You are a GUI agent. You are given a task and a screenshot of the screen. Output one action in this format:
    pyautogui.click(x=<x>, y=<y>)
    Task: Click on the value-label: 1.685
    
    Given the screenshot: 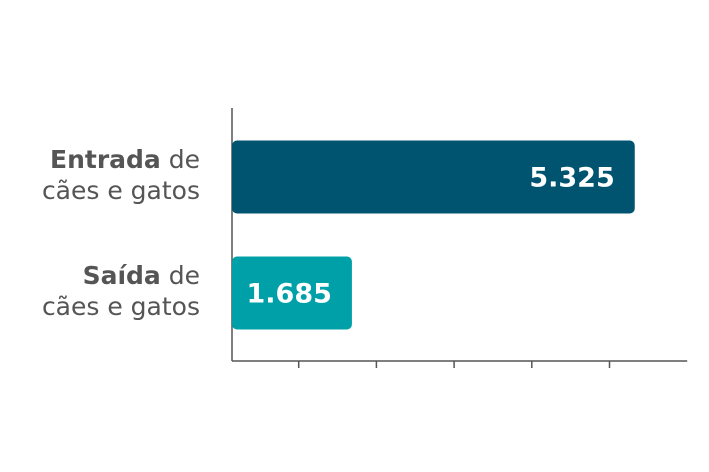 What is the action you would take?
    pyautogui.click(x=289, y=294)
    